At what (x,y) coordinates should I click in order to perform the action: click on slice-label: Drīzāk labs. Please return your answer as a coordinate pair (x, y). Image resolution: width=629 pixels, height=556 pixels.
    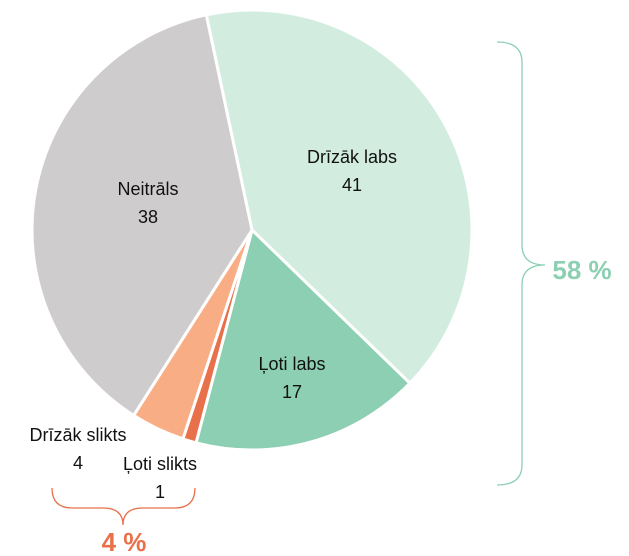
    Looking at the image, I should click on (352, 157).